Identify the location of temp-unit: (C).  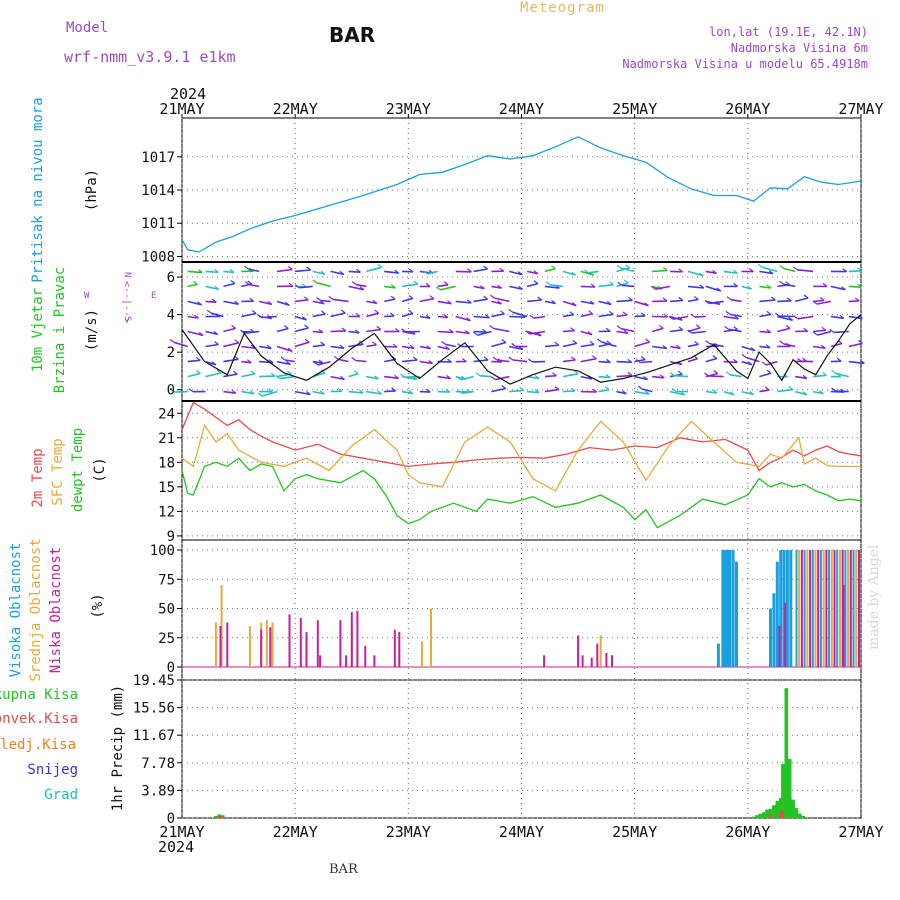
(100, 469).